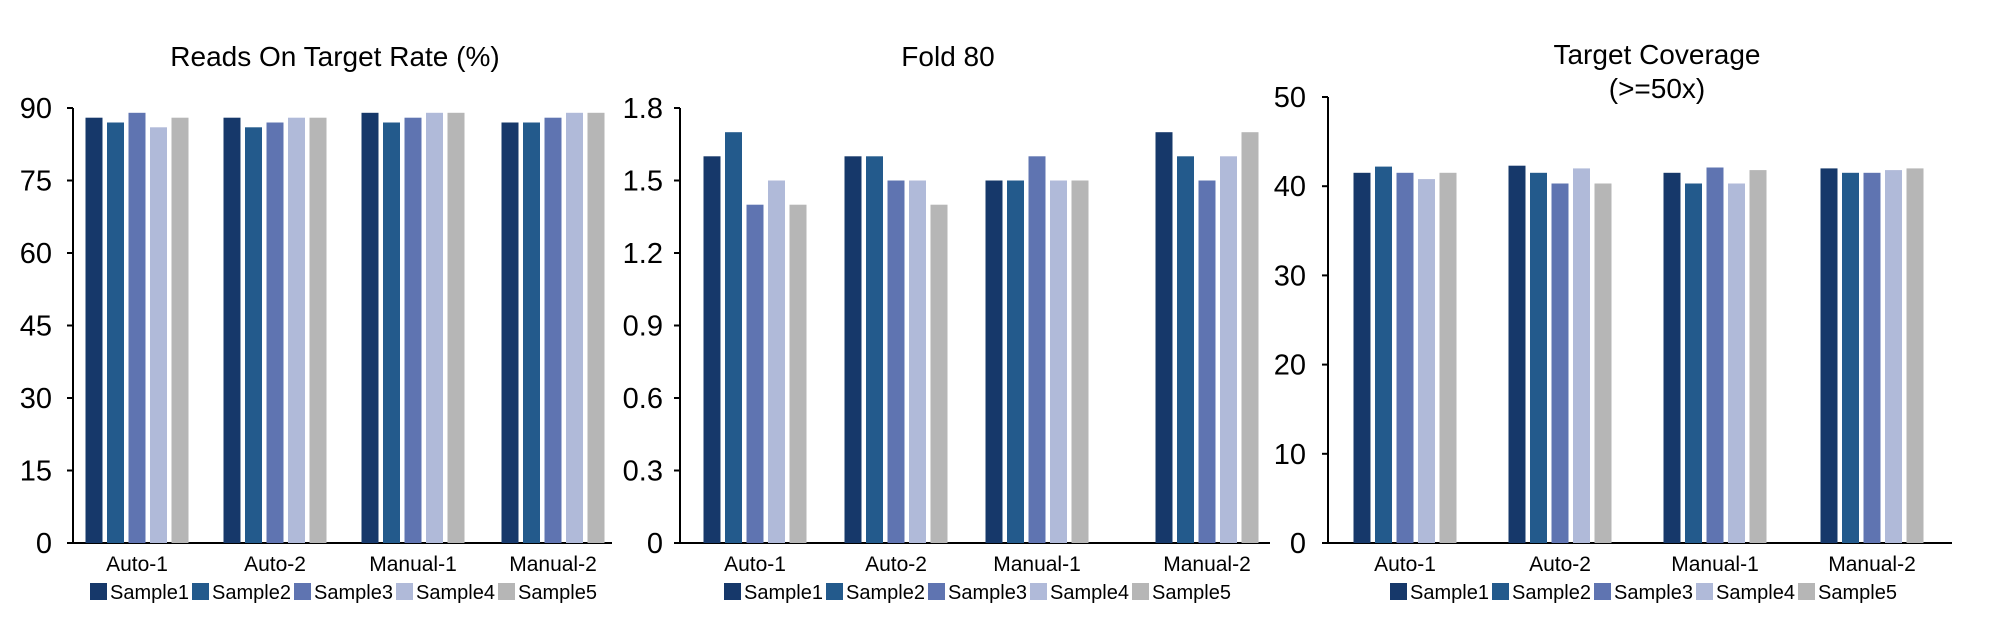  Describe the element at coordinates (36, 182) in the screenshot. I see `y-tick-label: 75` at that location.